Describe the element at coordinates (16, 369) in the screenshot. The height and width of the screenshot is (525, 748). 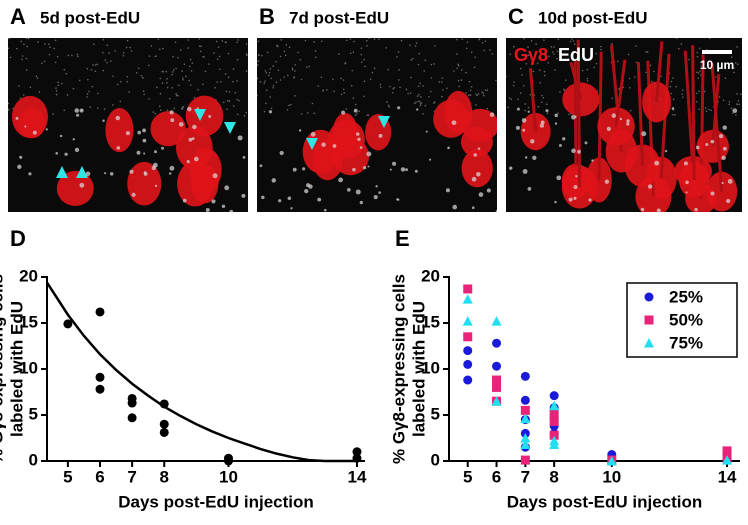
I see `y-axis-title: labeled with EdU` at that location.